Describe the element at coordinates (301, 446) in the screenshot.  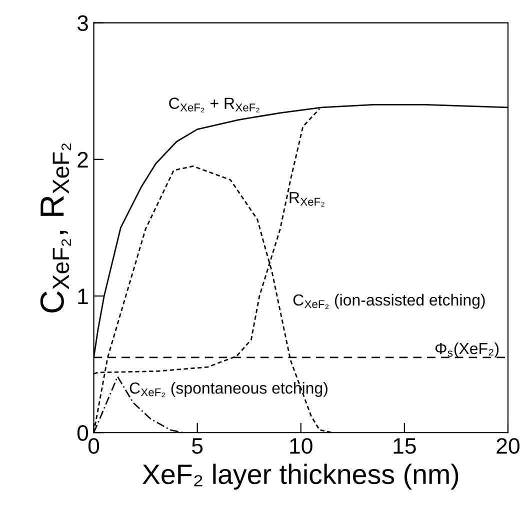
I see `x-tick-label: 10` at that location.